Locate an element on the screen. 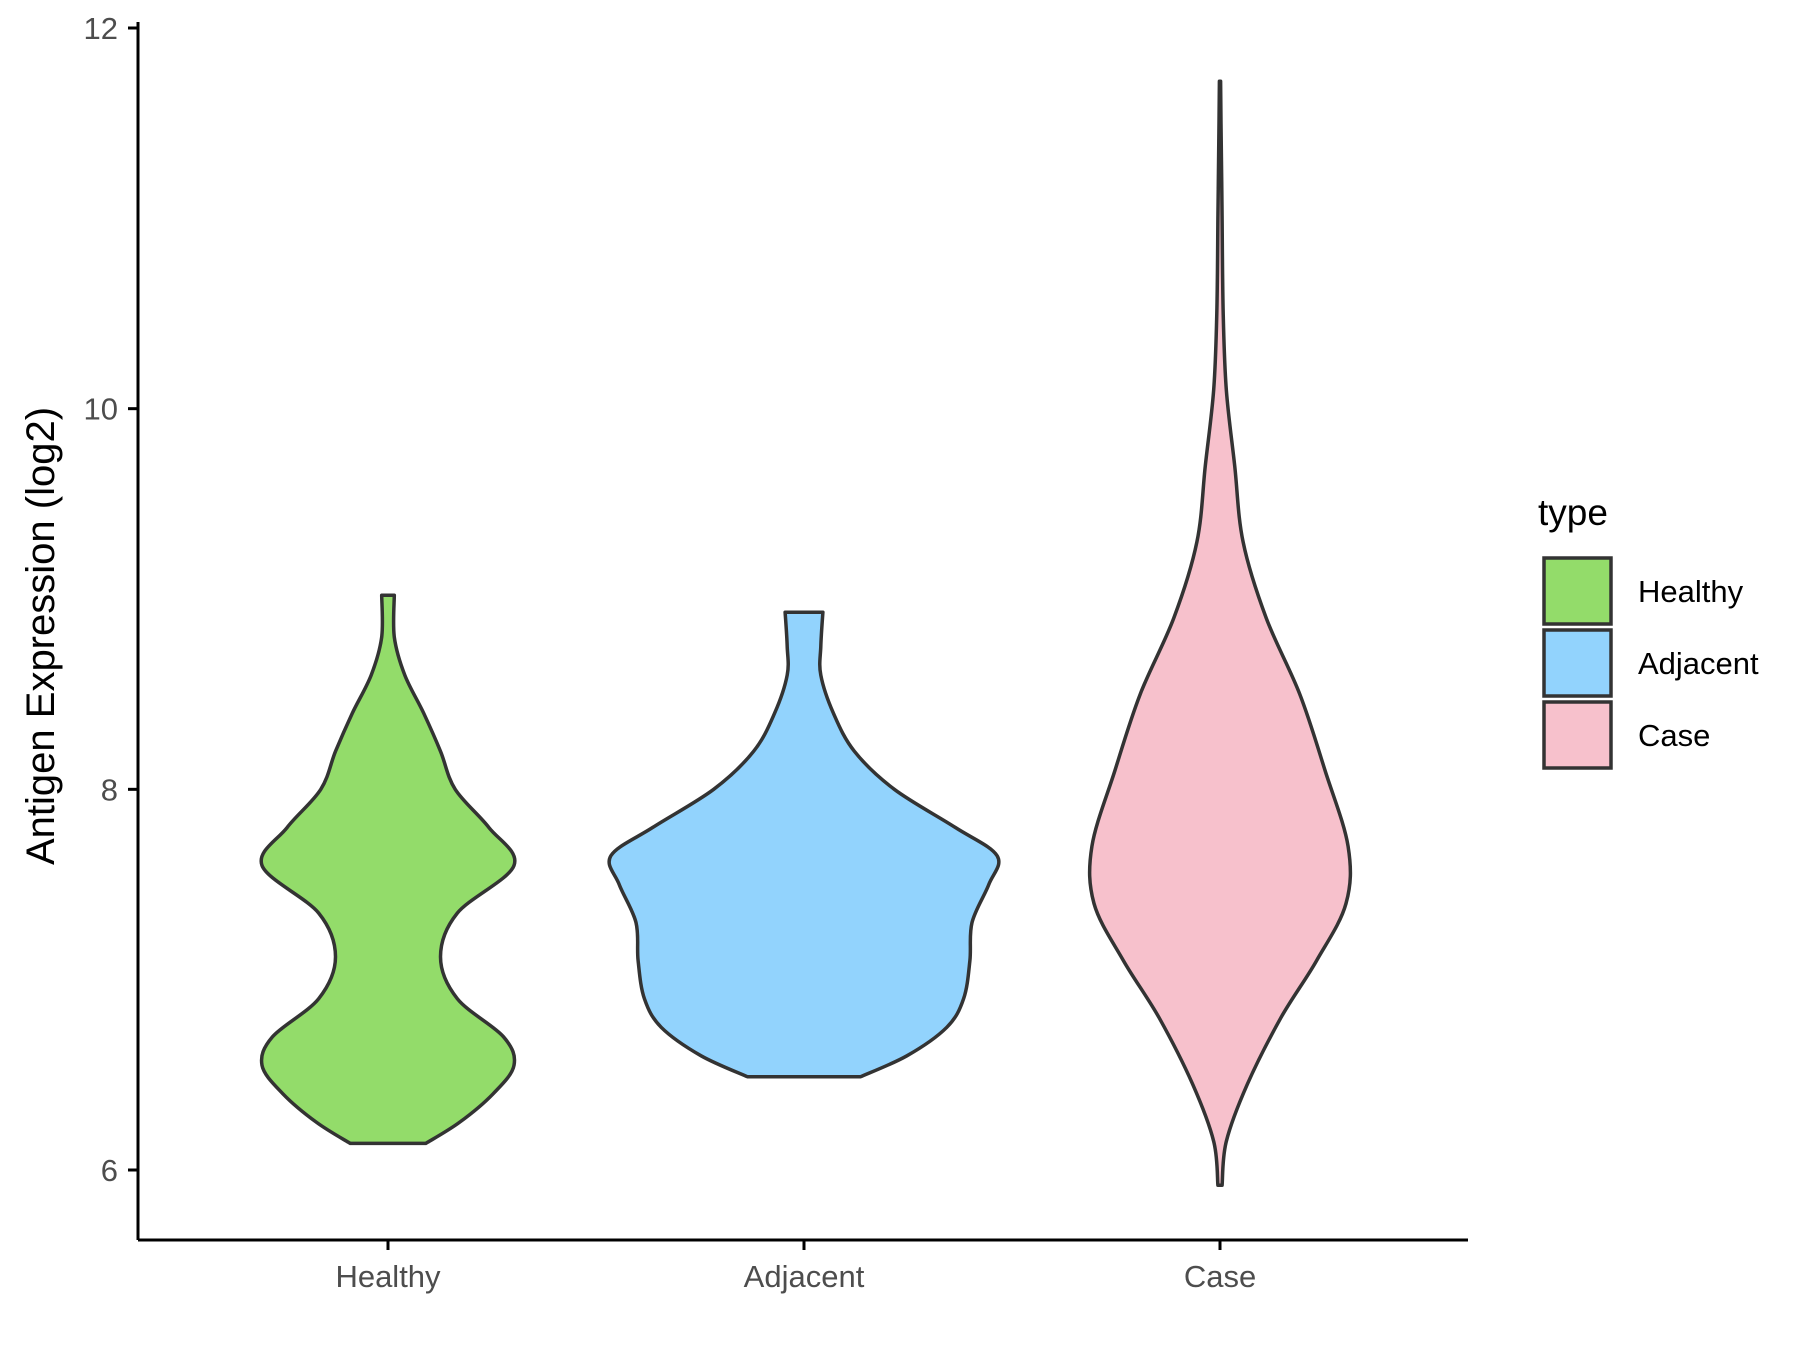  x-tick-label-case: Case is located at coordinates (1220, 1276).